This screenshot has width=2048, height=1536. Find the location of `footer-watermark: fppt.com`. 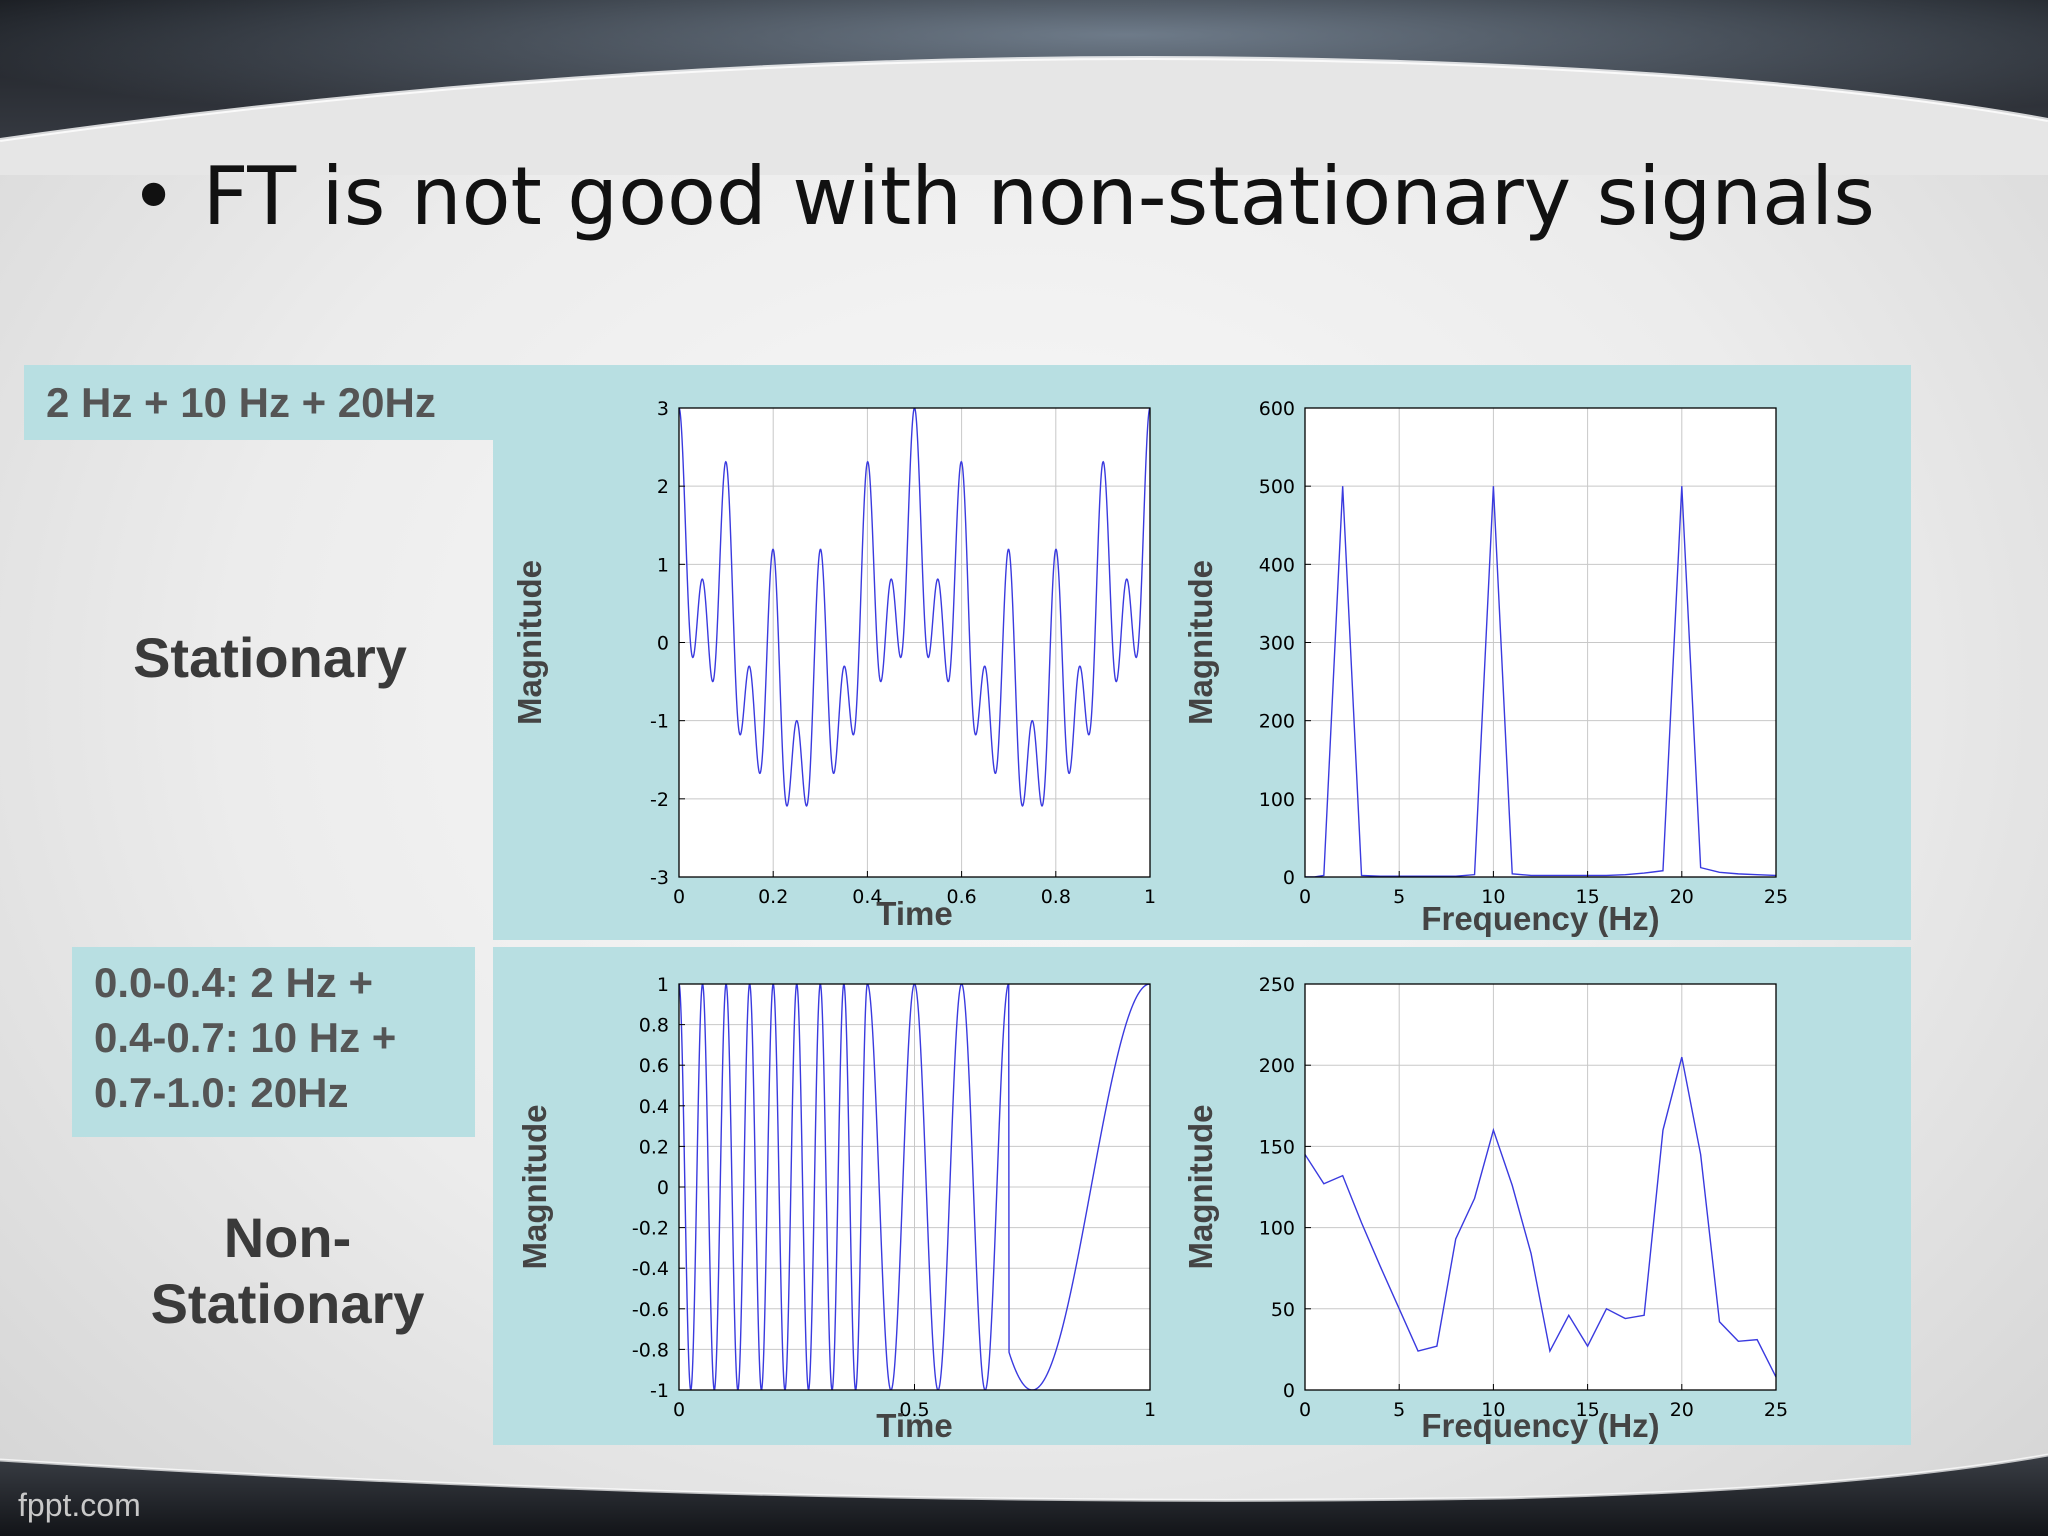

footer-watermark: fppt.com is located at coordinates (79, 1505).